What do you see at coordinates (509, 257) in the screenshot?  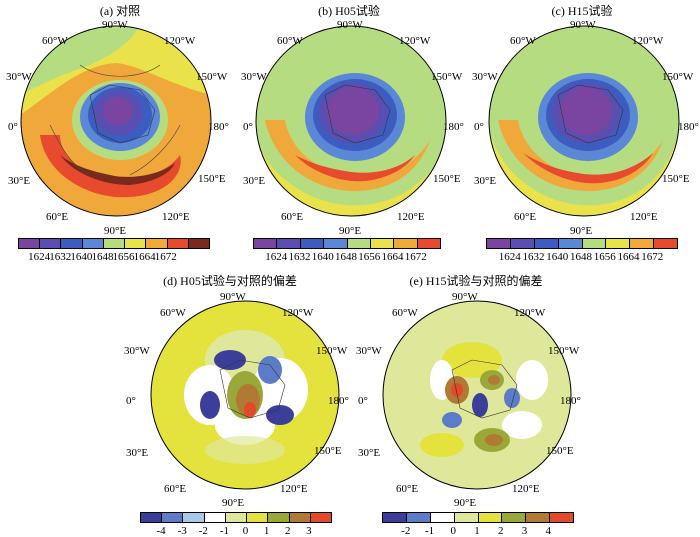 I see `colorbar-tick-label: 1624` at bounding box center [509, 257].